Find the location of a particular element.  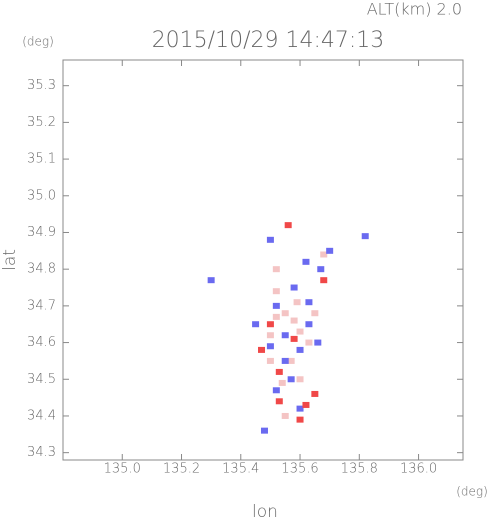

x-tick-label: 135.4 is located at coordinates (240, 469).